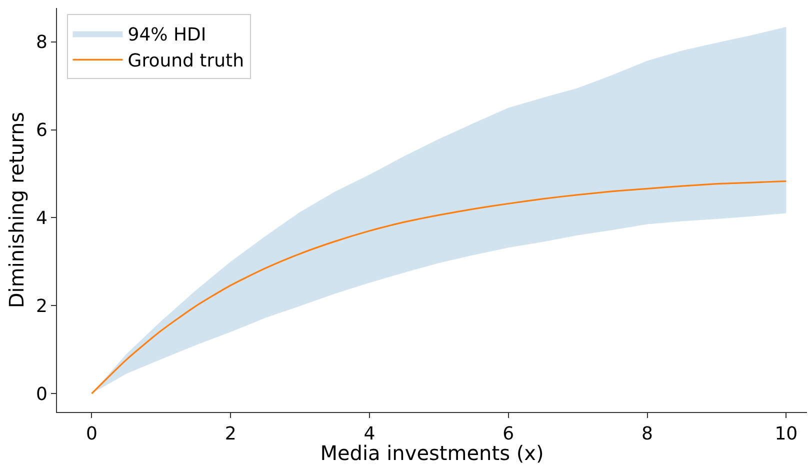 This screenshot has width=809, height=465. Describe the element at coordinates (786, 434) in the screenshot. I see `x-tick-label: 10` at that location.